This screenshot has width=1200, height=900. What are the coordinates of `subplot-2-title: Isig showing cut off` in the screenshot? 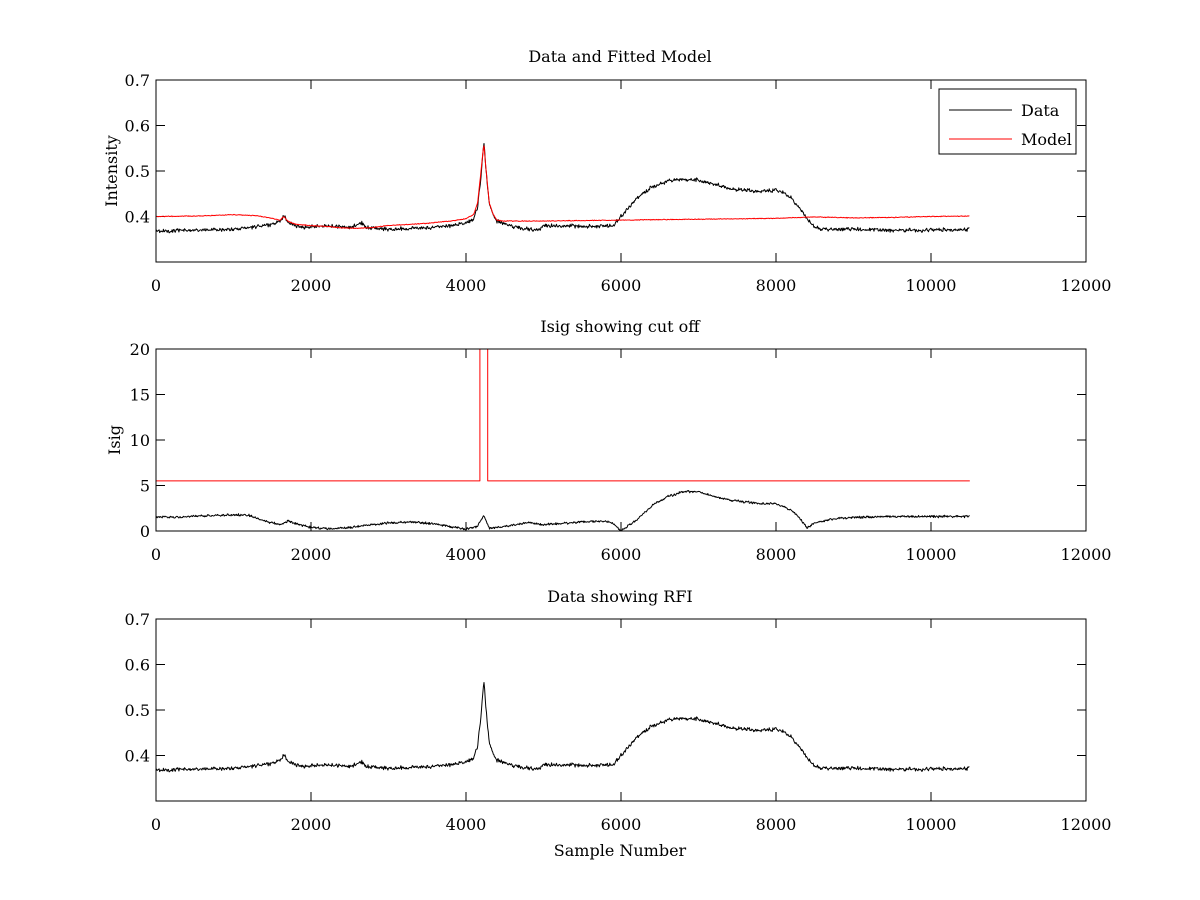 It's located at (620, 326).